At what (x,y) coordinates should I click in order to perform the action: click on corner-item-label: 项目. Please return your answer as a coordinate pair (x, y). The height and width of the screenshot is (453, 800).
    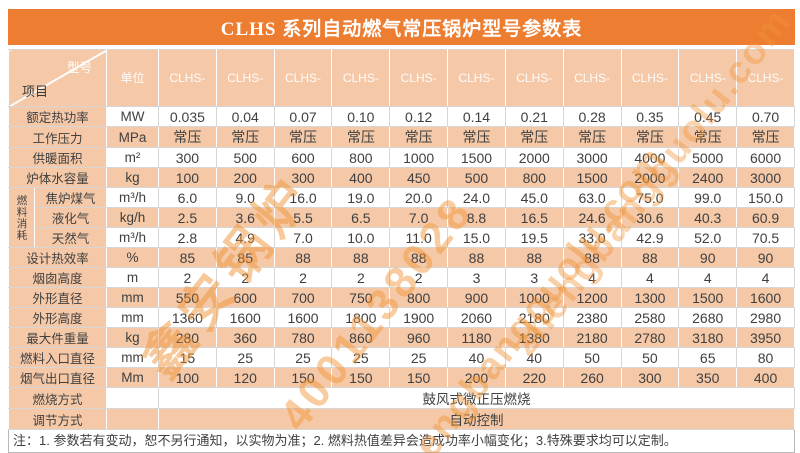
    Looking at the image, I should click on (35, 91).